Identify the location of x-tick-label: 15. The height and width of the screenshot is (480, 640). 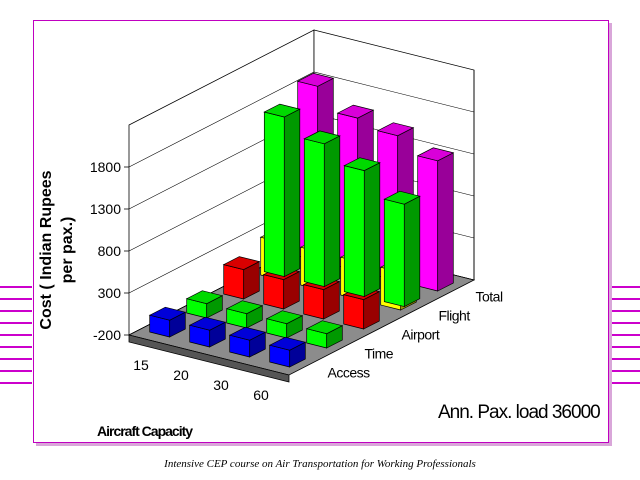
(141, 365).